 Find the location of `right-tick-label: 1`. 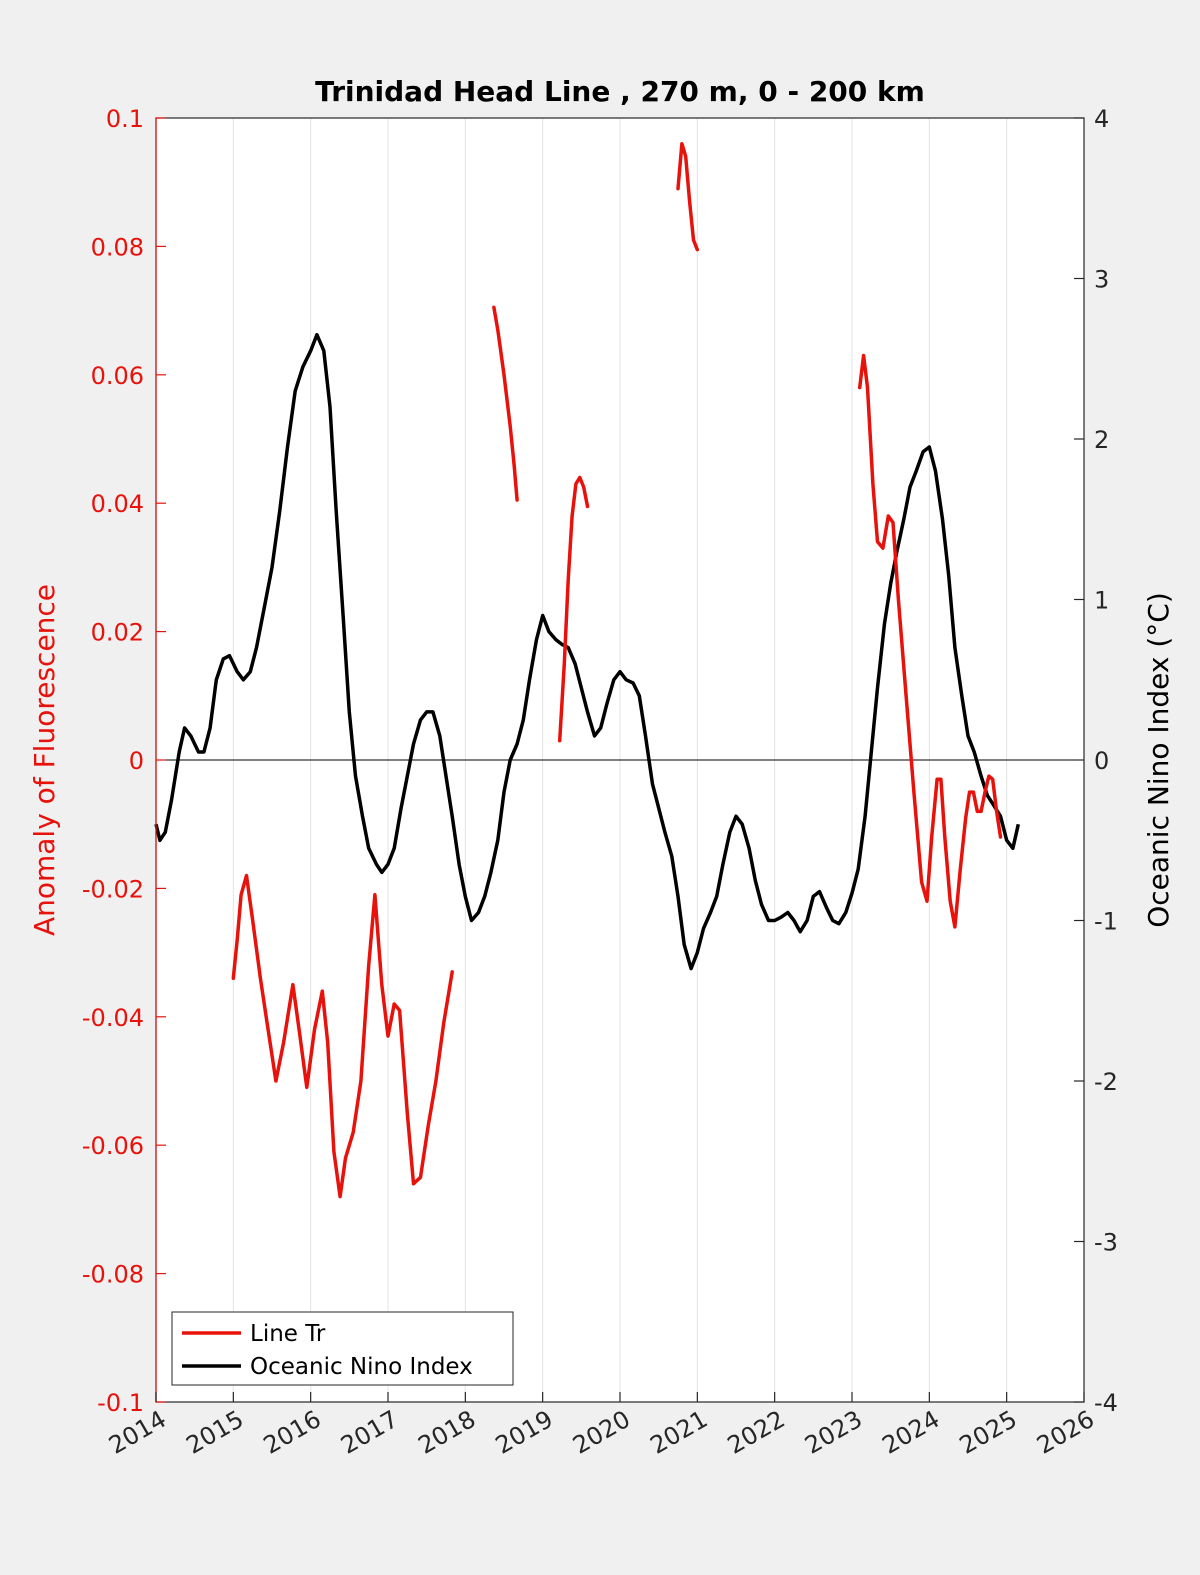

right-tick-label: 1 is located at coordinates (1101, 601).